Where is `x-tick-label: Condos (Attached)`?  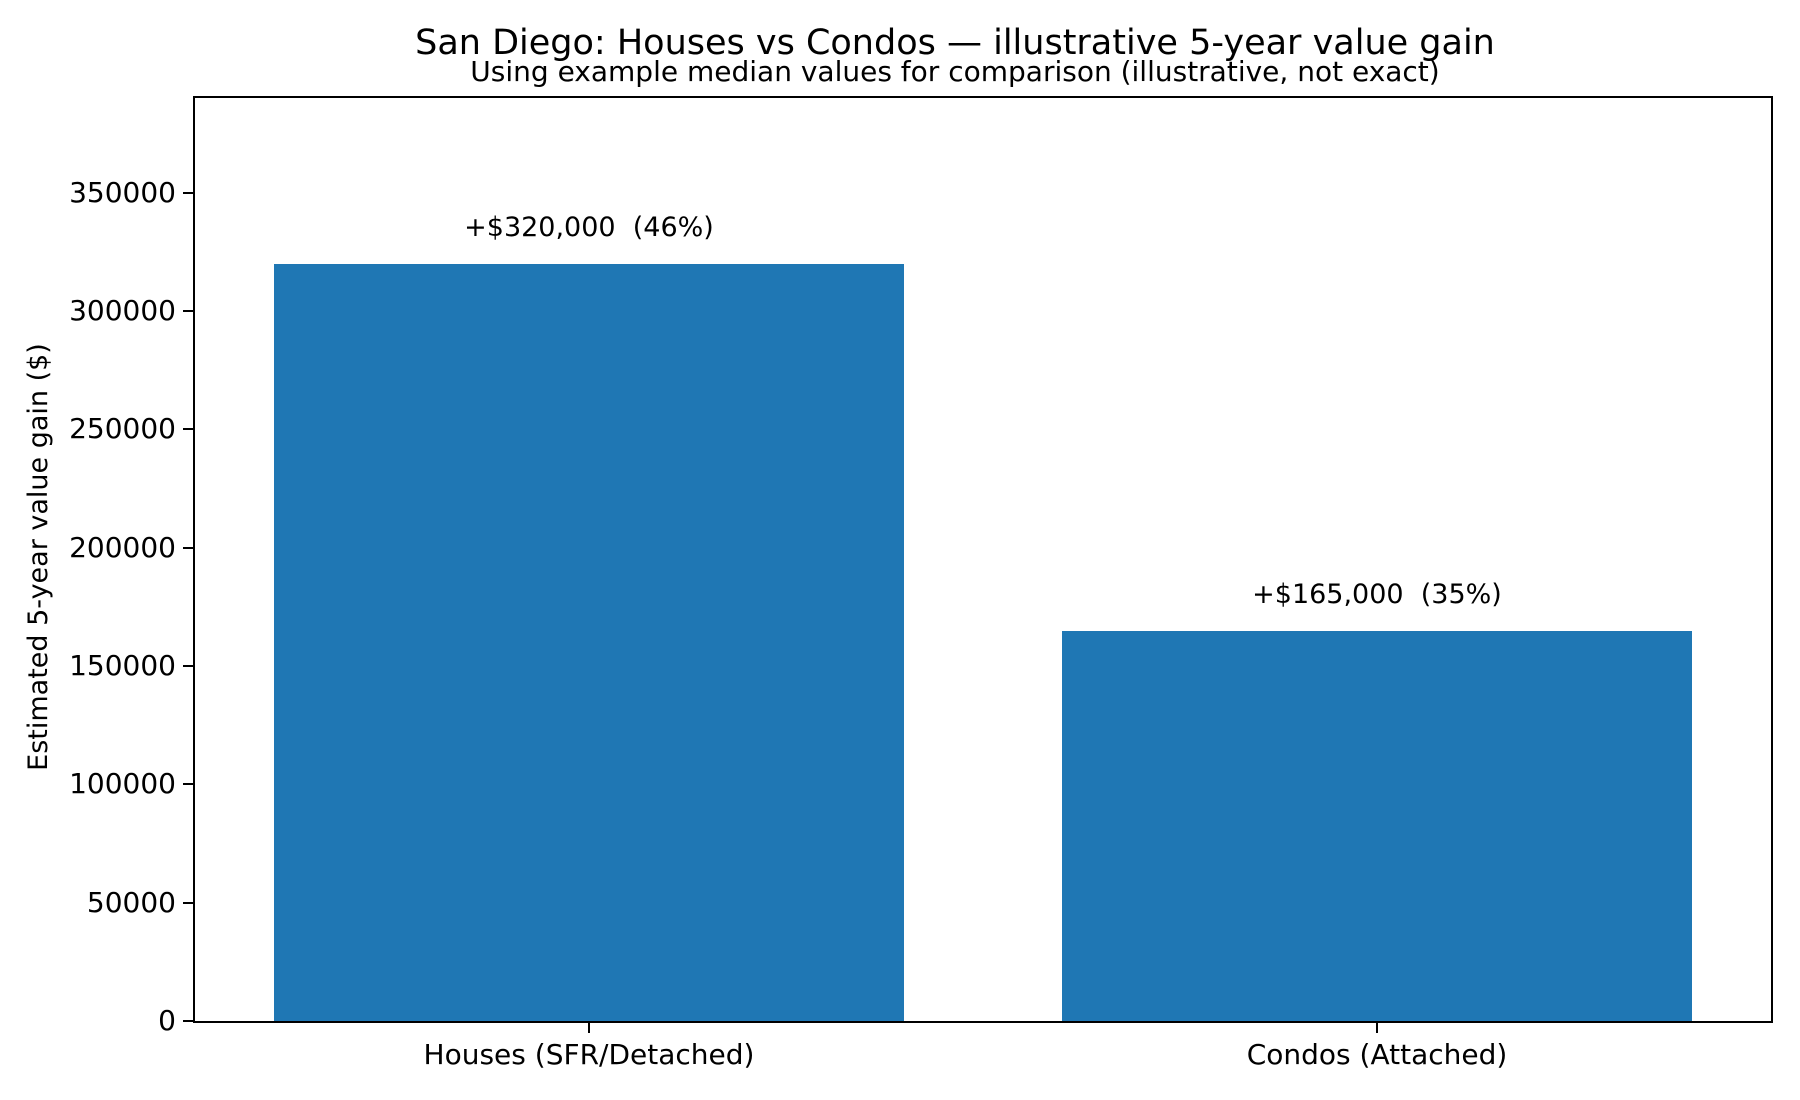 x-tick-label: Condos (Attached) is located at coordinates (1377, 1054).